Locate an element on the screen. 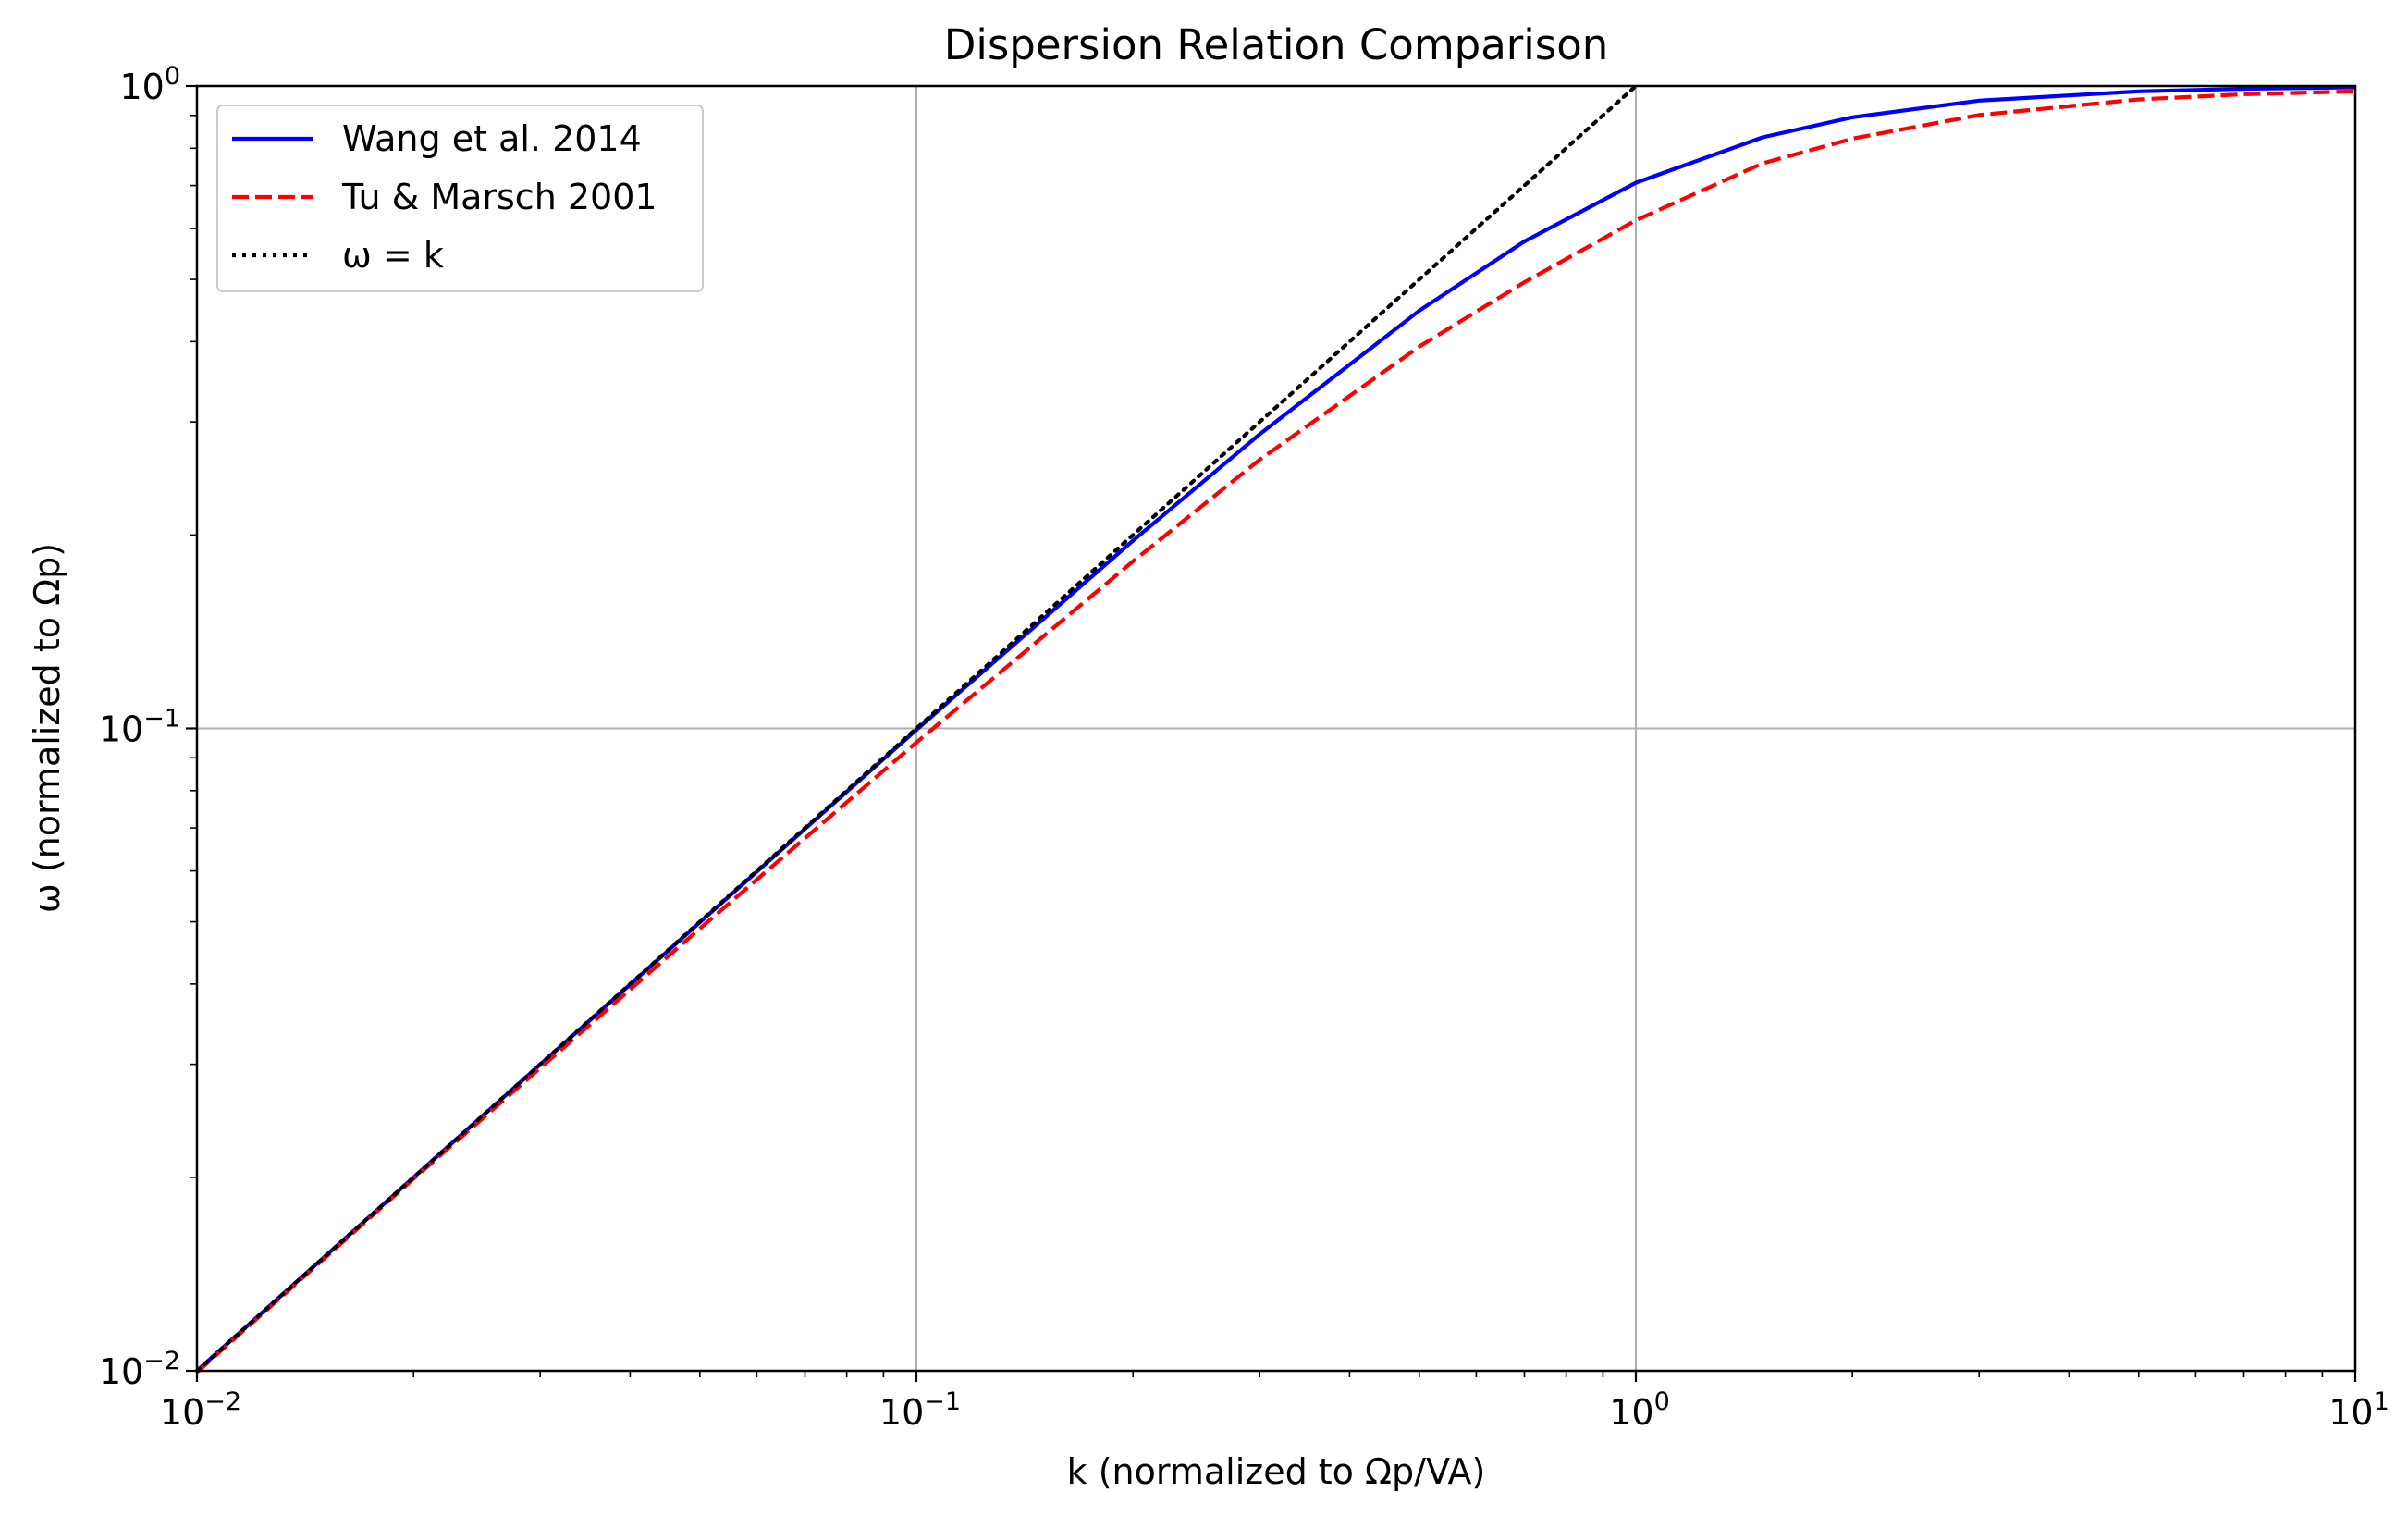  legend-label-2: ω = k is located at coordinates (393, 256).